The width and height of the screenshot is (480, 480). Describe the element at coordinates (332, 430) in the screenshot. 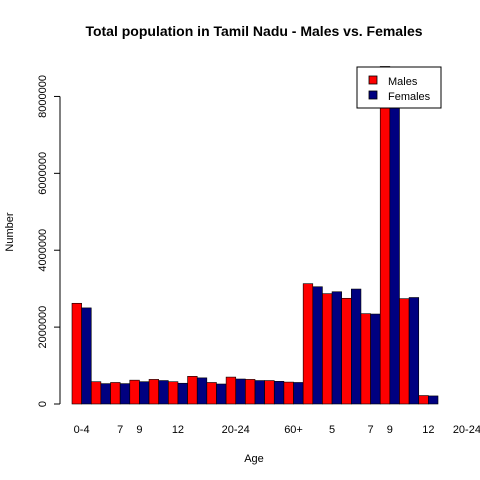

I see `x-tick-label-6: 5` at that location.